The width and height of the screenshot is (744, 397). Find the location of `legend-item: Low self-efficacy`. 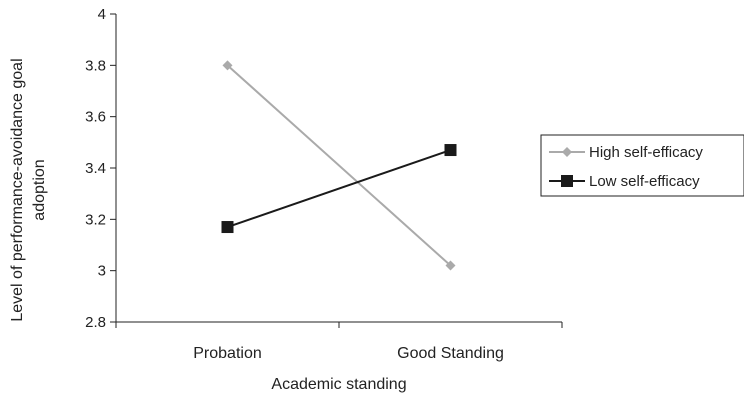

legend-item: Low self-efficacy is located at coordinates (624, 181).